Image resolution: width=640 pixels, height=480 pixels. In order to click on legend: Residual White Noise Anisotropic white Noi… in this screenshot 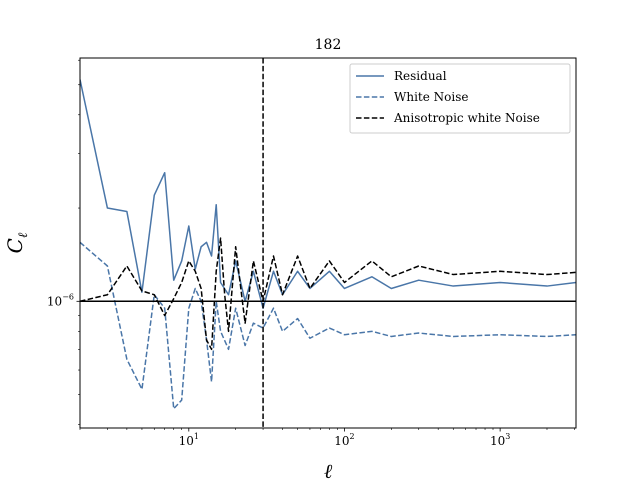, I will do `click(460, 98)`.